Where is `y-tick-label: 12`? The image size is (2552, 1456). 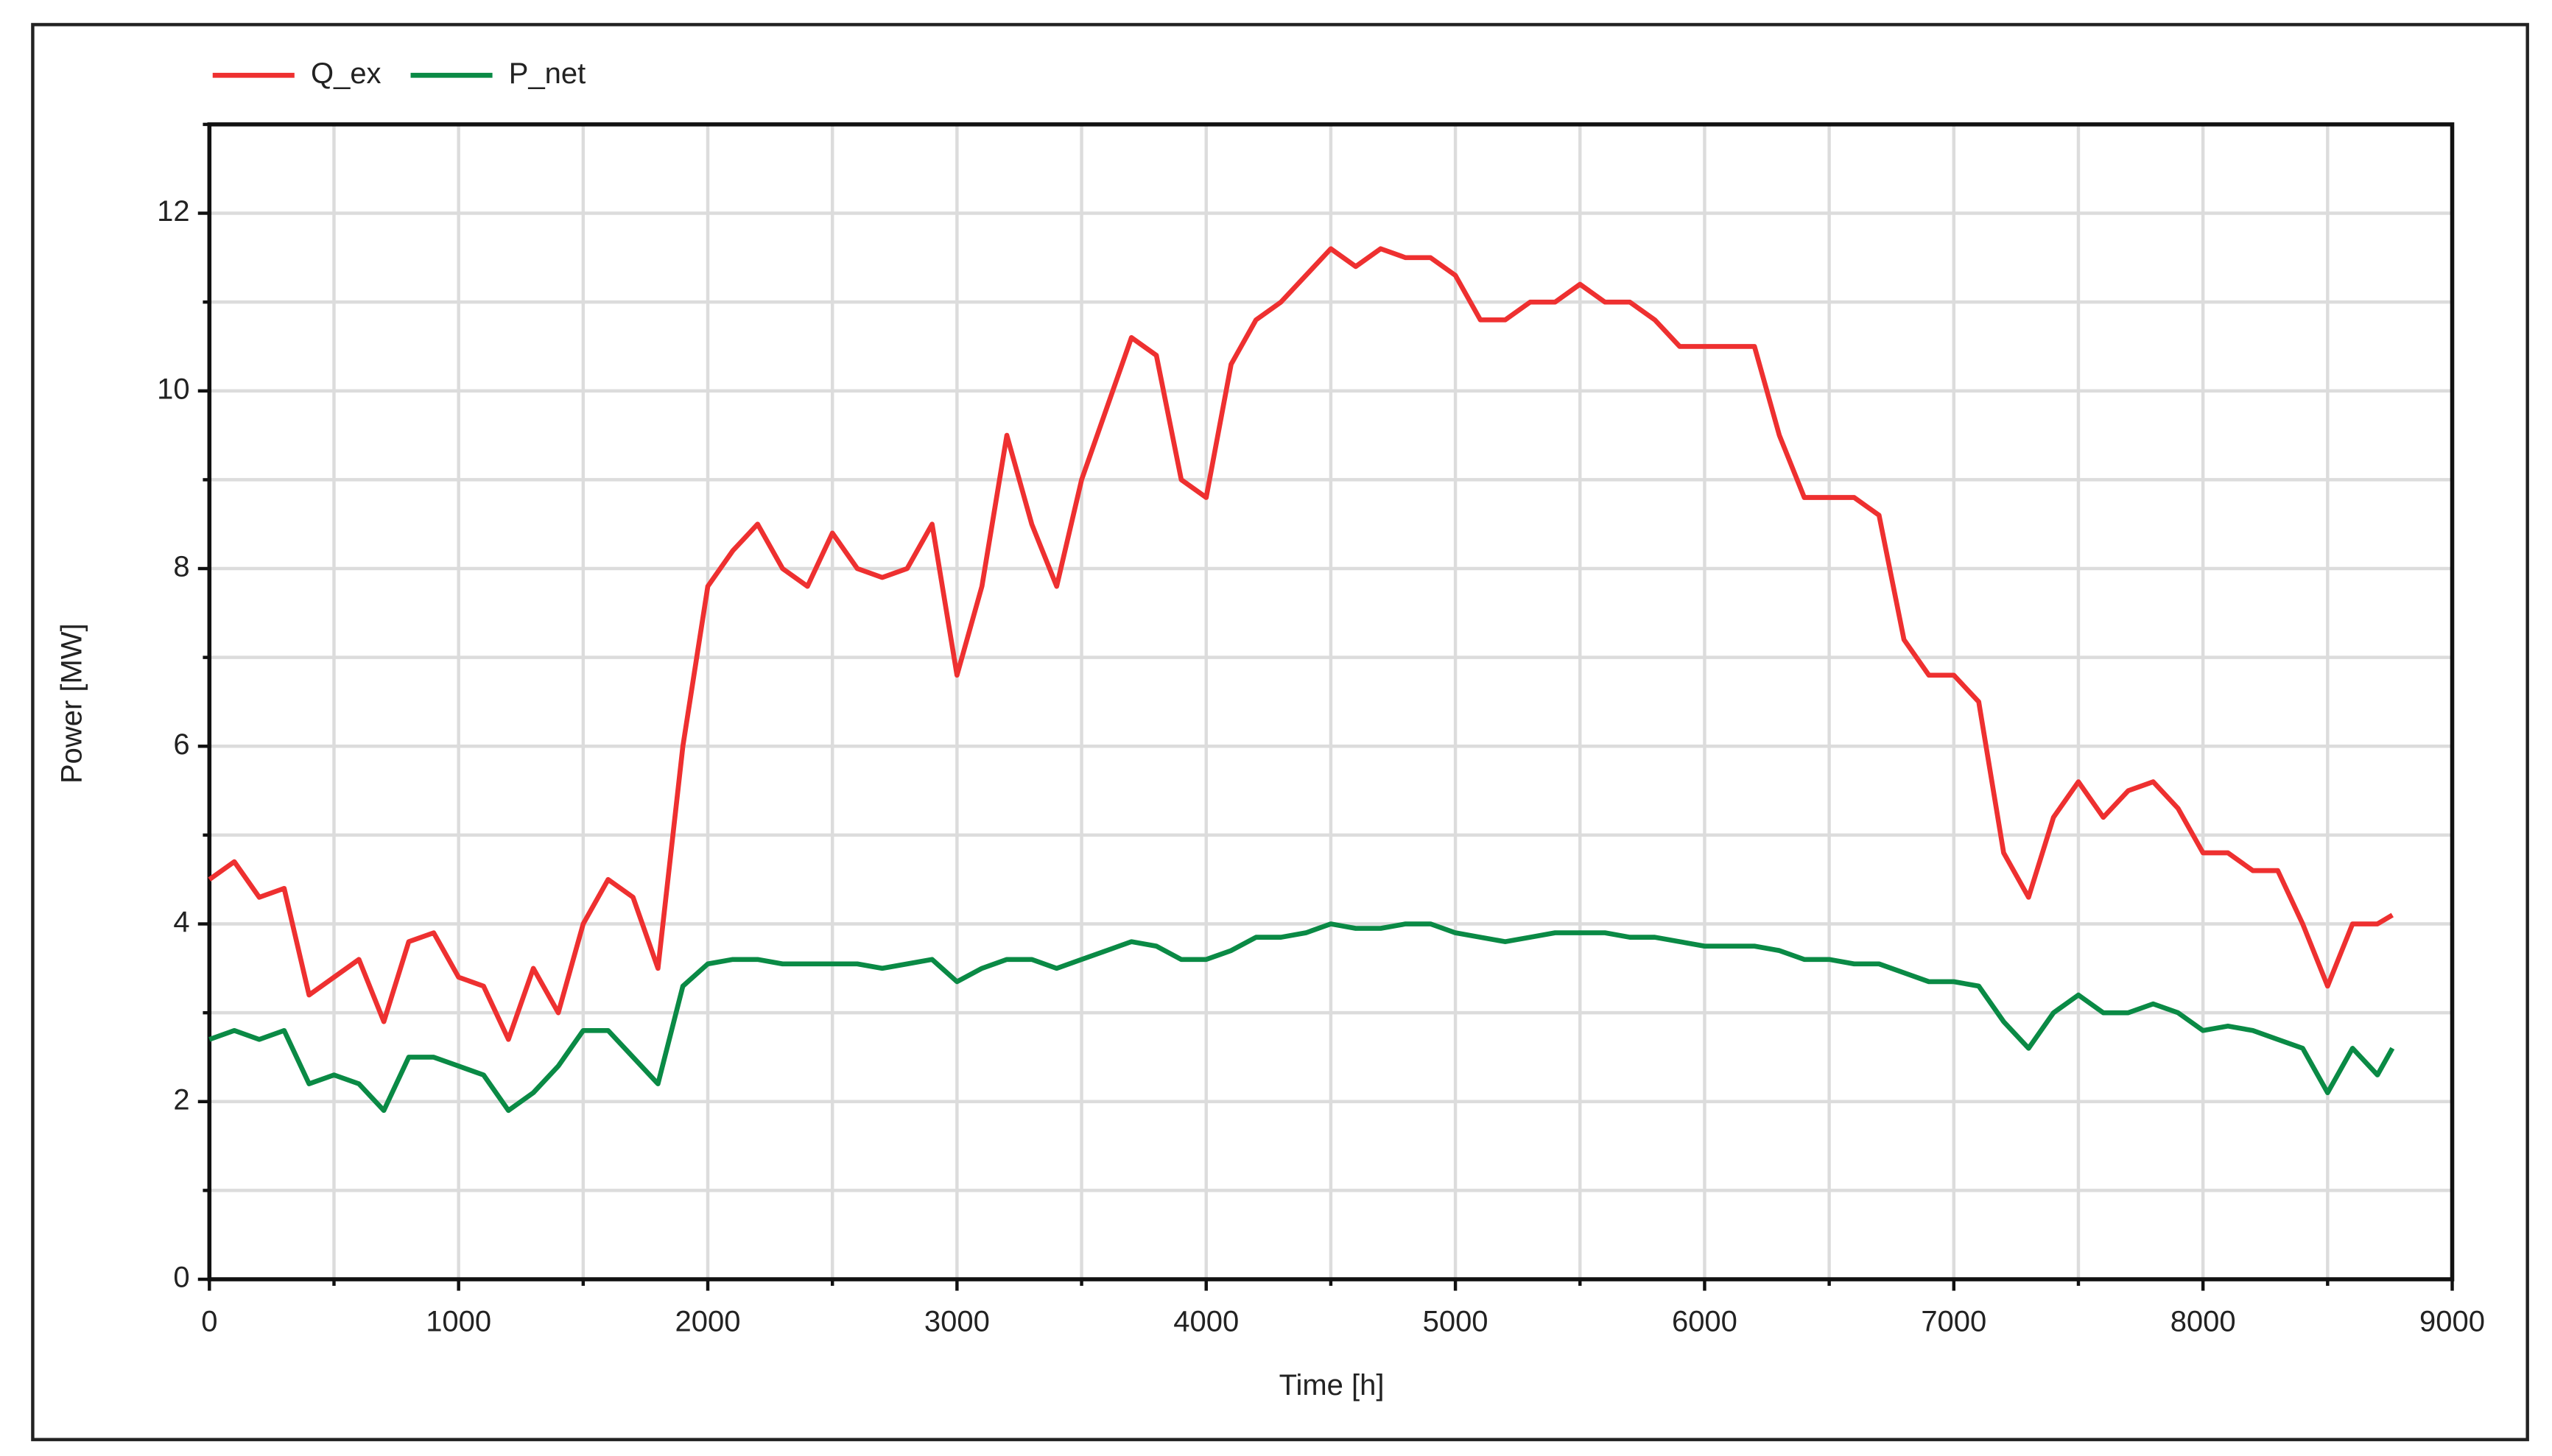 y-tick-label: 12 is located at coordinates (173, 212).